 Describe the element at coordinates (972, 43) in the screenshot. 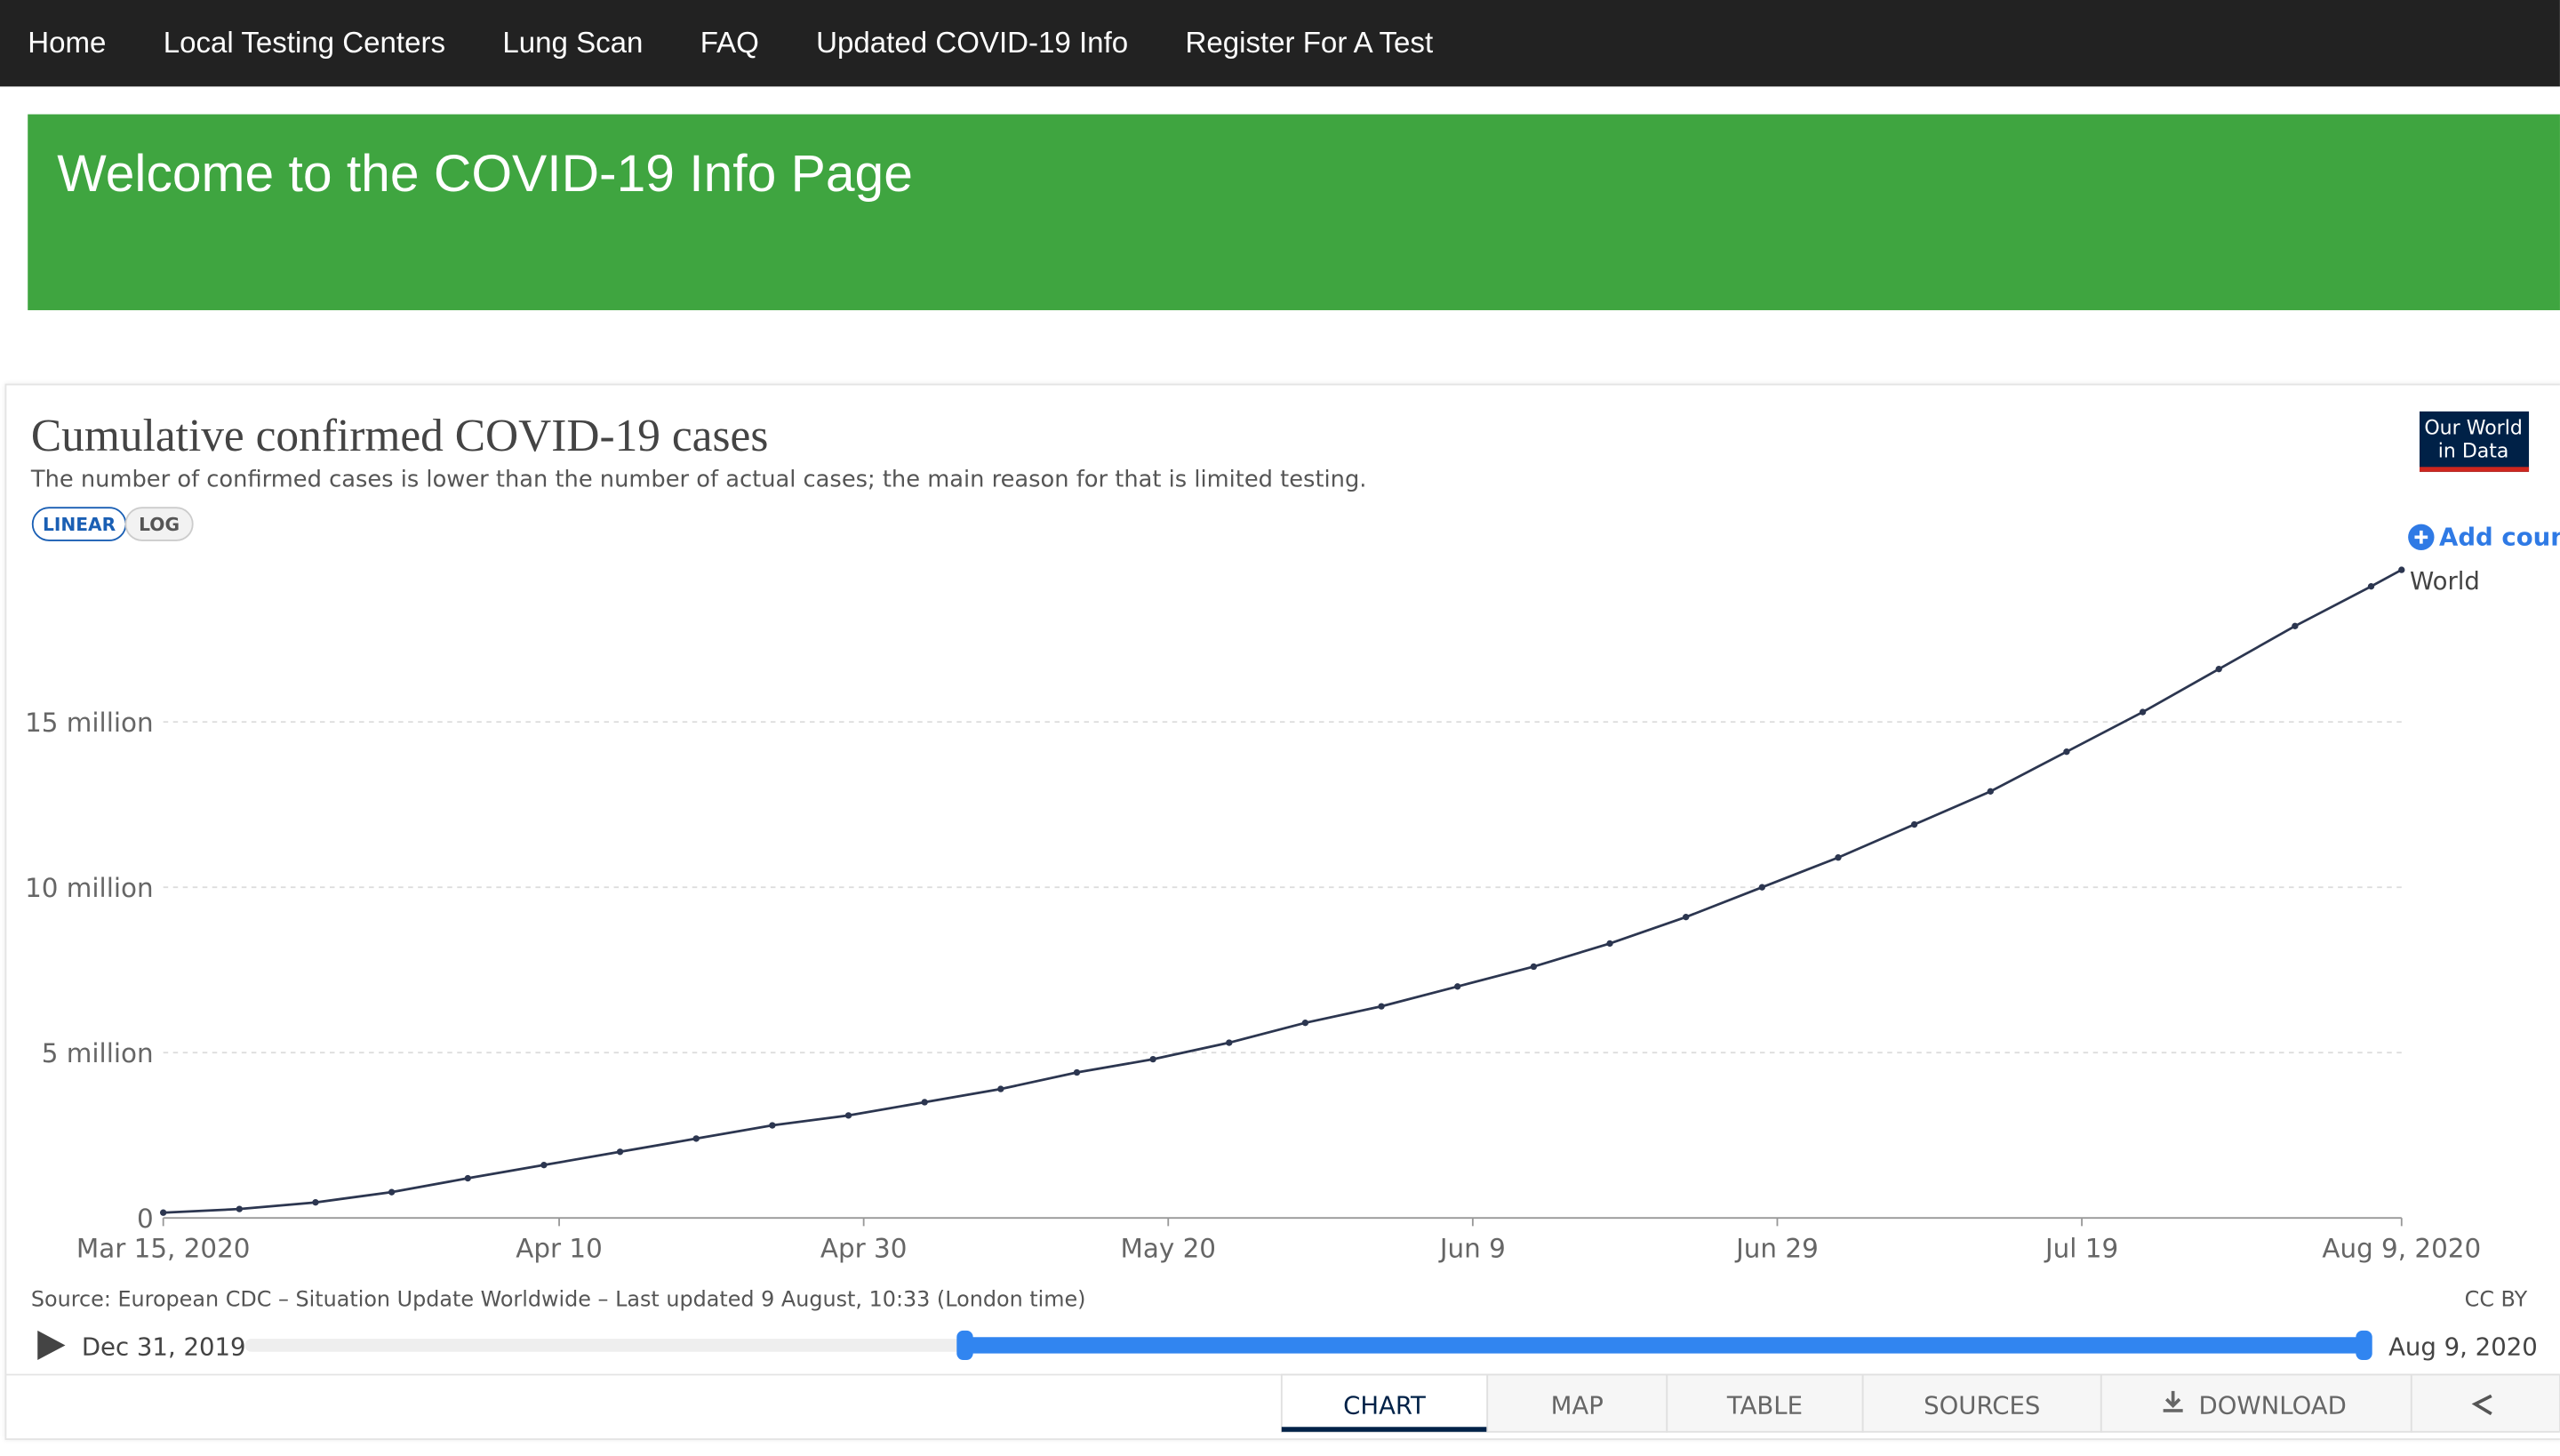

I see `nav-link: Updated COVID-19 Info` at that location.